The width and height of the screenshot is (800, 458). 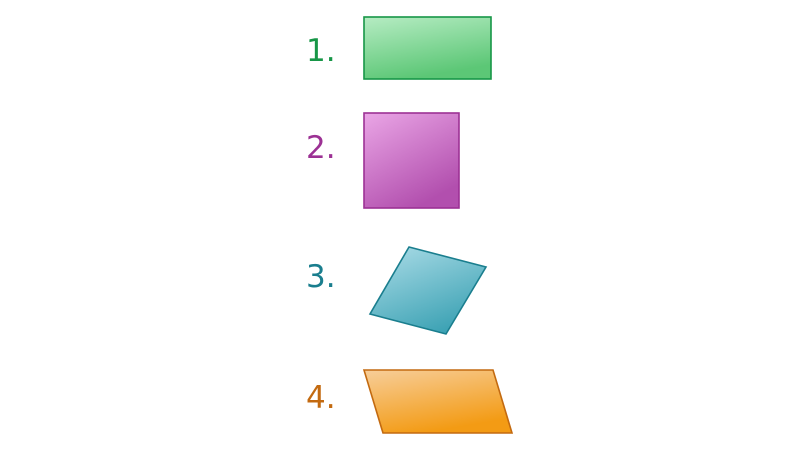 What do you see at coordinates (321, 148) in the screenshot?
I see `item-2-number: 2.` at bounding box center [321, 148].